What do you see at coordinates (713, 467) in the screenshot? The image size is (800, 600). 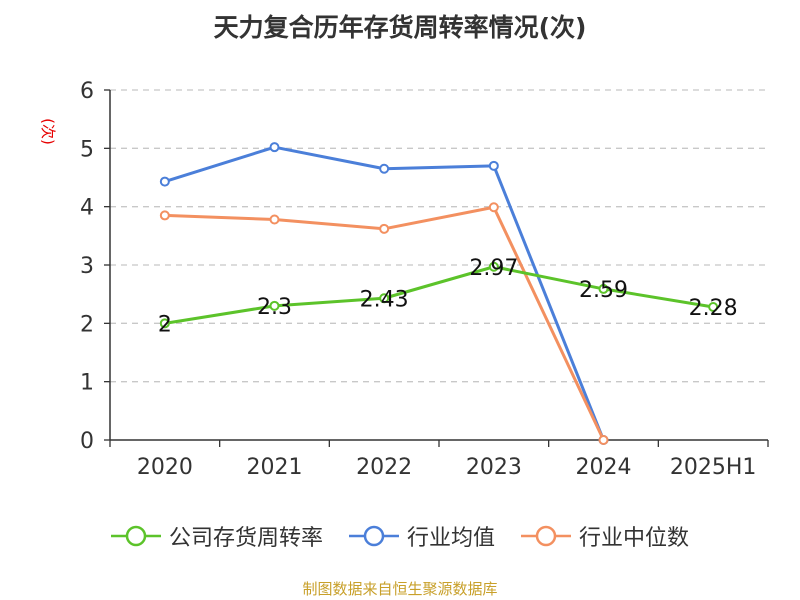 I see `x-tick-label: 2025H1` at bounding box center [713, 467].